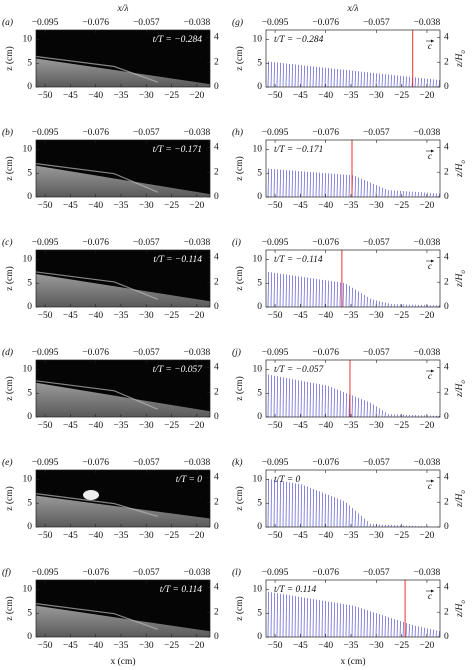 The height and width of the screenshot is (670, 474). What do you see at coordinates (177, 150) in the screenshot?
I see `time-label: t/T = −0.171` at bounding box center [177, 150].